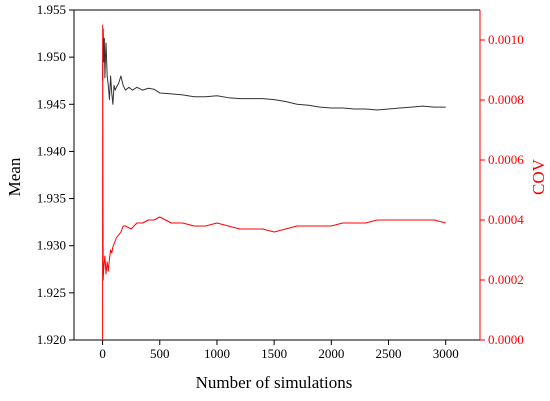 The image size is (550, 401). What do you see at coordinates (51, 56) in the screenshot?
I see `y-left-tick-label: 1.950` at bounding box center [51, 56].